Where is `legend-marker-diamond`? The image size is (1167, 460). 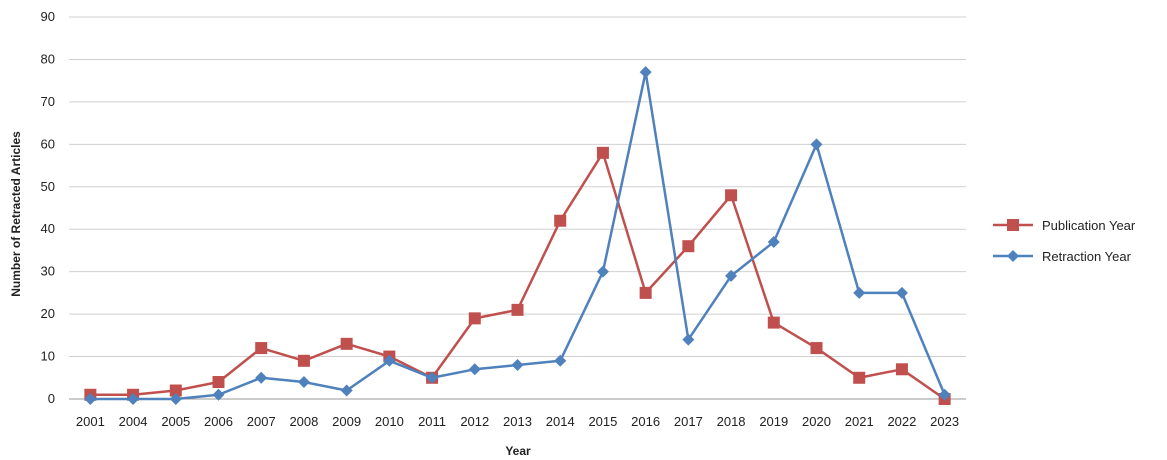
legend-marker-diamond is located at coordinates (1013, 256).